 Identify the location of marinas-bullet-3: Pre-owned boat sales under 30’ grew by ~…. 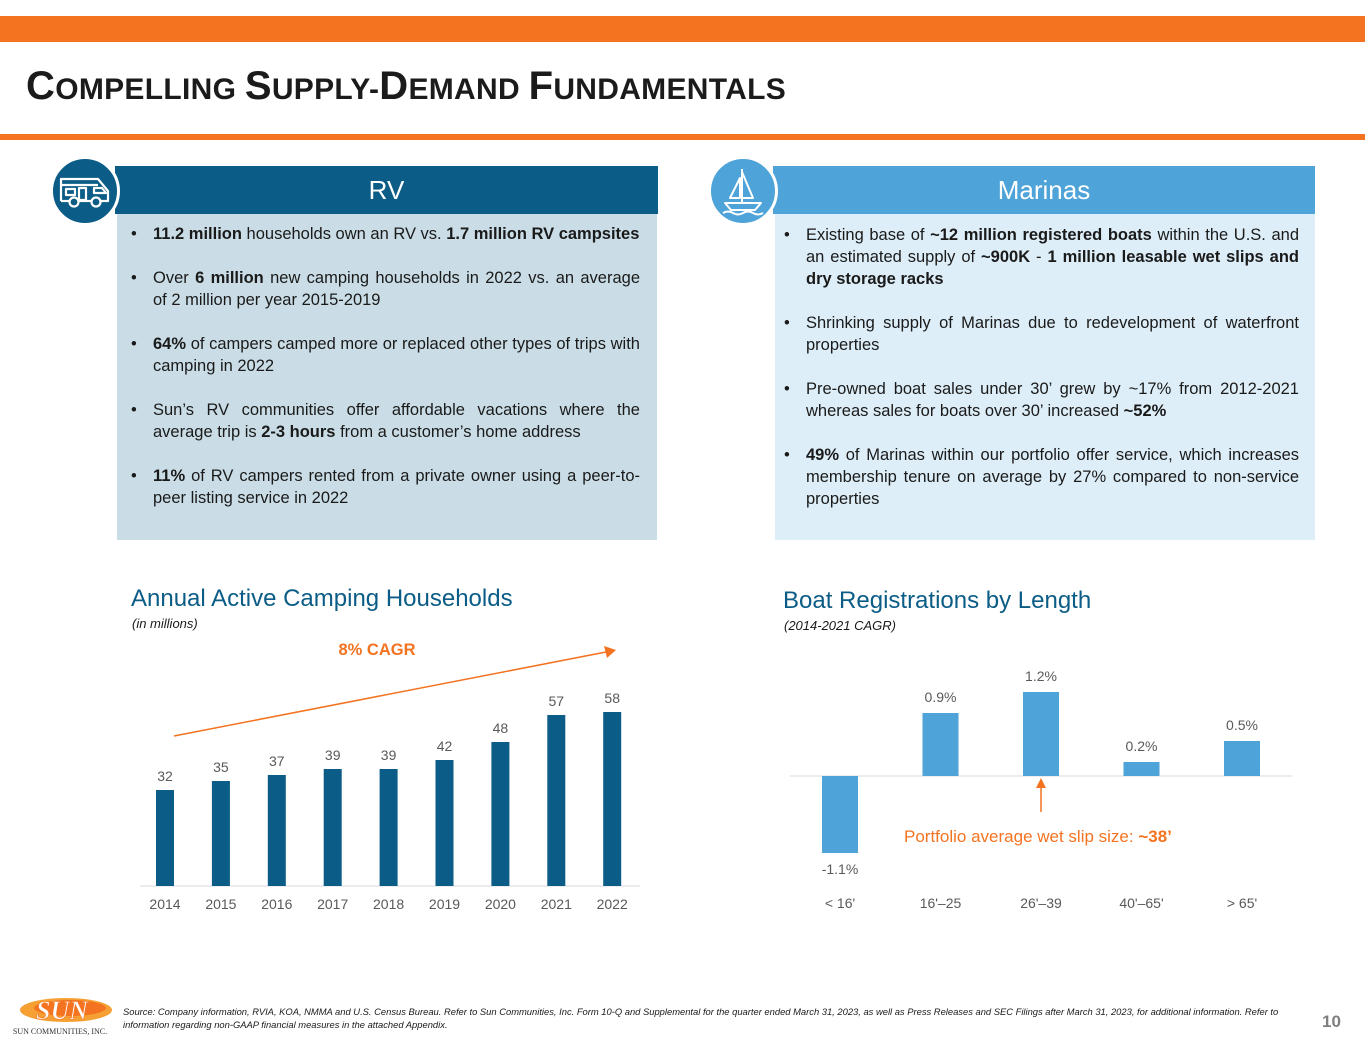
(1041, 400).